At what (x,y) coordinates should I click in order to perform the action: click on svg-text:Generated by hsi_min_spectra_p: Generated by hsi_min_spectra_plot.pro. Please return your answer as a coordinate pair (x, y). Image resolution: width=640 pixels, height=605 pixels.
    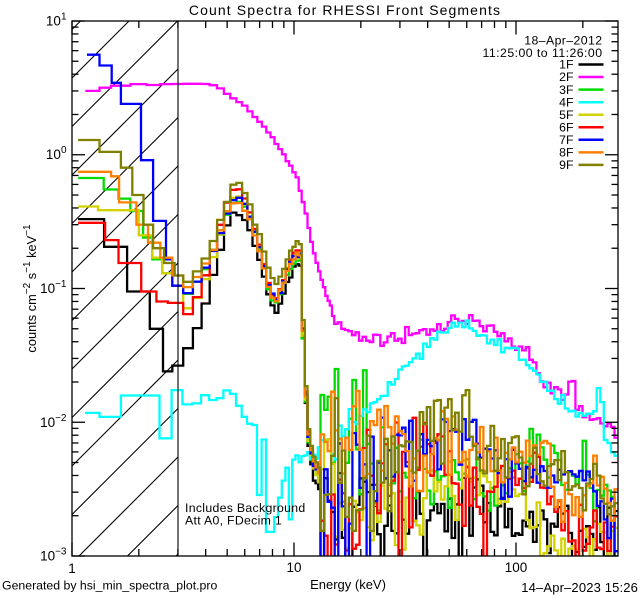
    Looking at the image, I should click on (109, 586).